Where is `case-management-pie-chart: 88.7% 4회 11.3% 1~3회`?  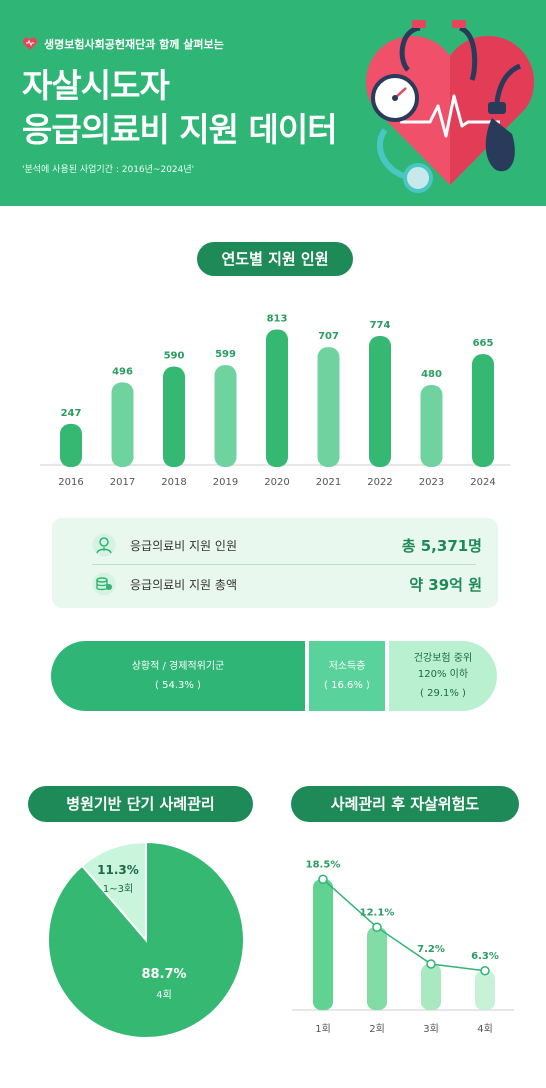 case-management-pie-chart: 88.7% 4회 11.3% 1~3회 is located at coordinates (146, 939).